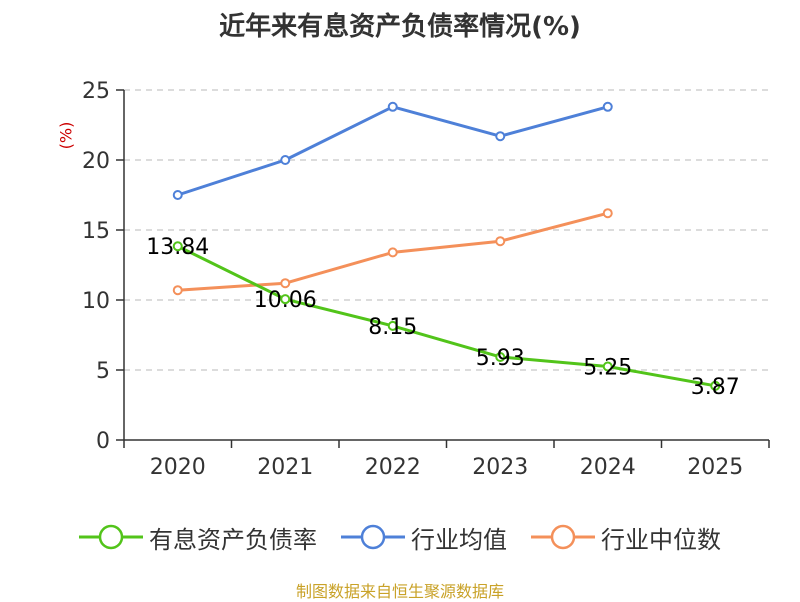  Describe the element at coordinates (399, 591) in the screenshot. I see `source-note: 制图数据来自恒生聚源数据库` at that location.